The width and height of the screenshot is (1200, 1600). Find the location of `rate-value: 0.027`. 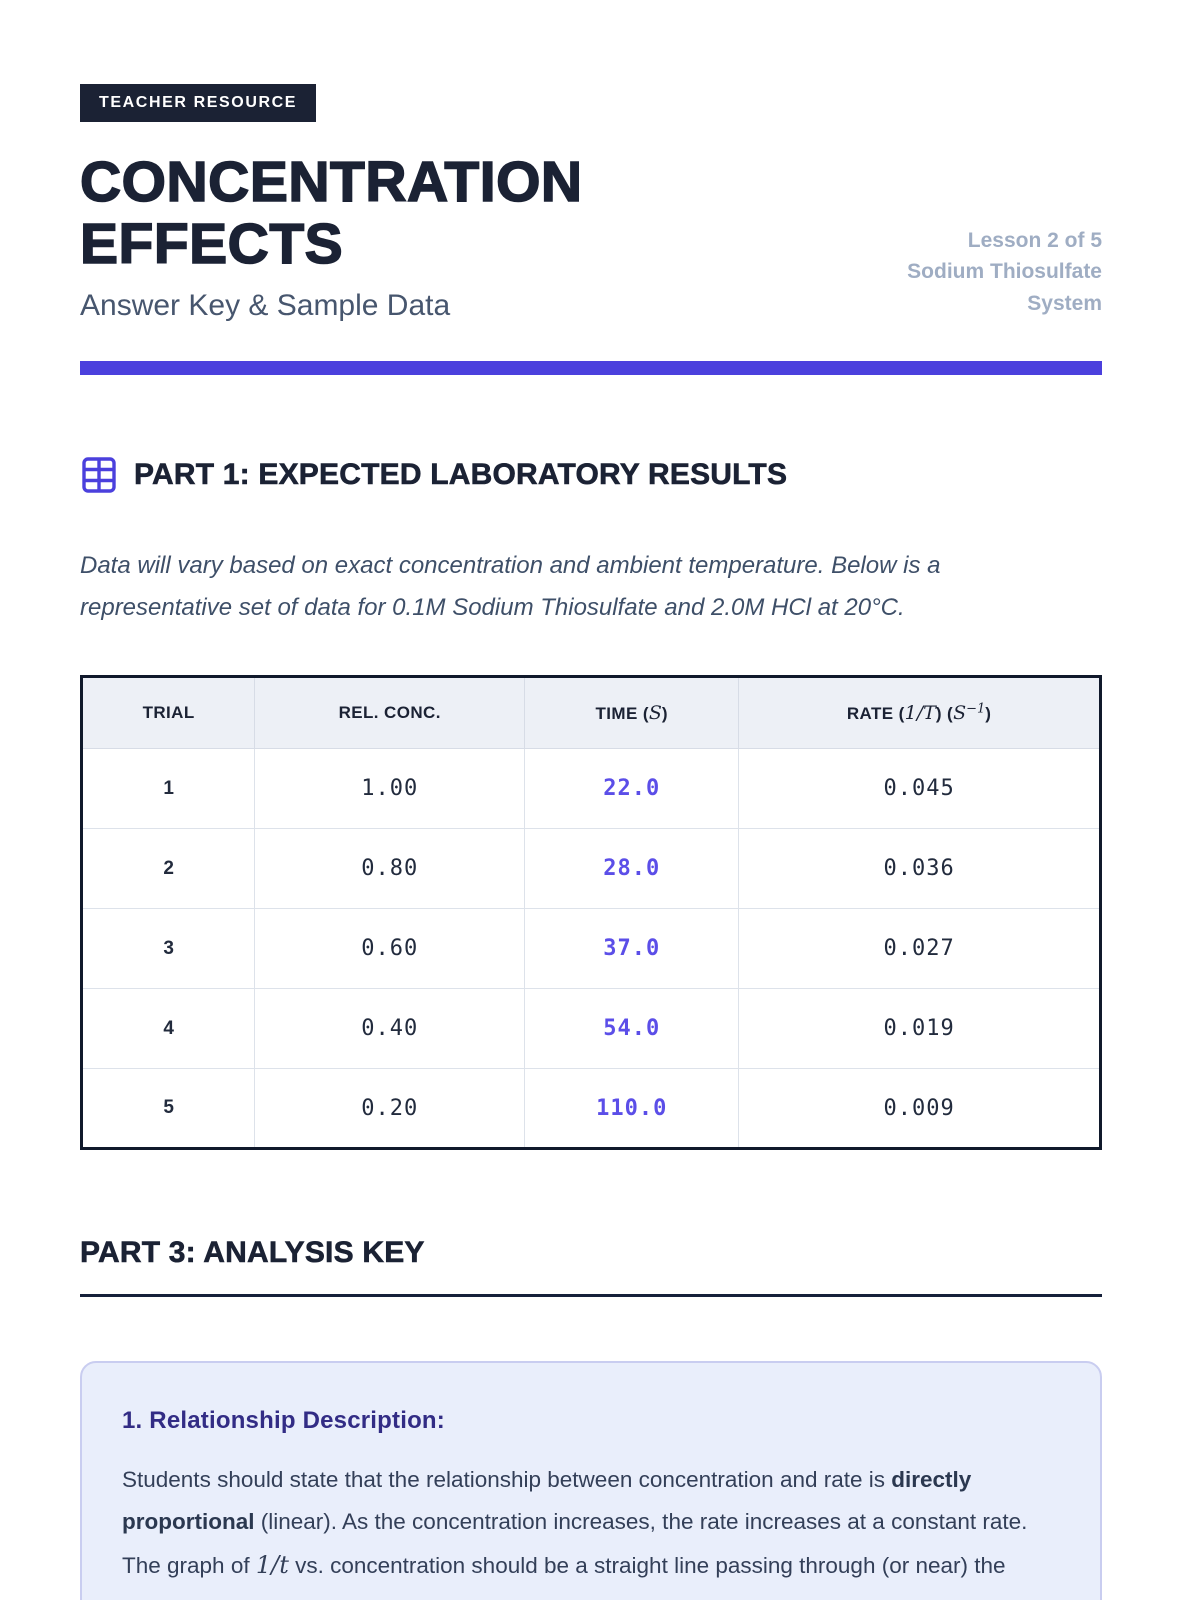

rate-value: 0.027 is located at coordinates (919, 949).